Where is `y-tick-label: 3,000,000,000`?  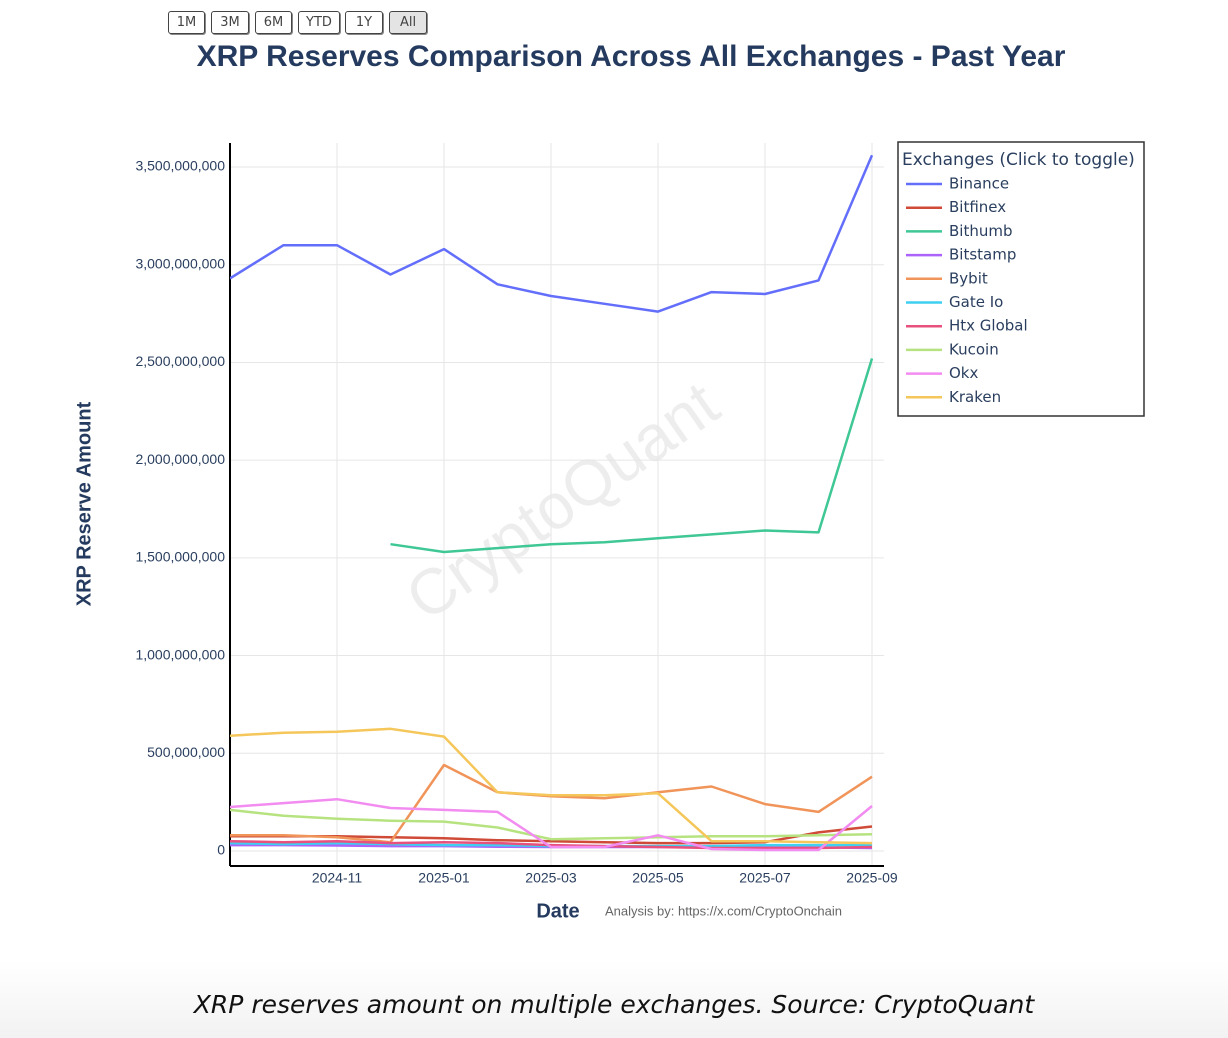 y-tick-label: 3,000,000,000 is located at coordinates (180, 263).